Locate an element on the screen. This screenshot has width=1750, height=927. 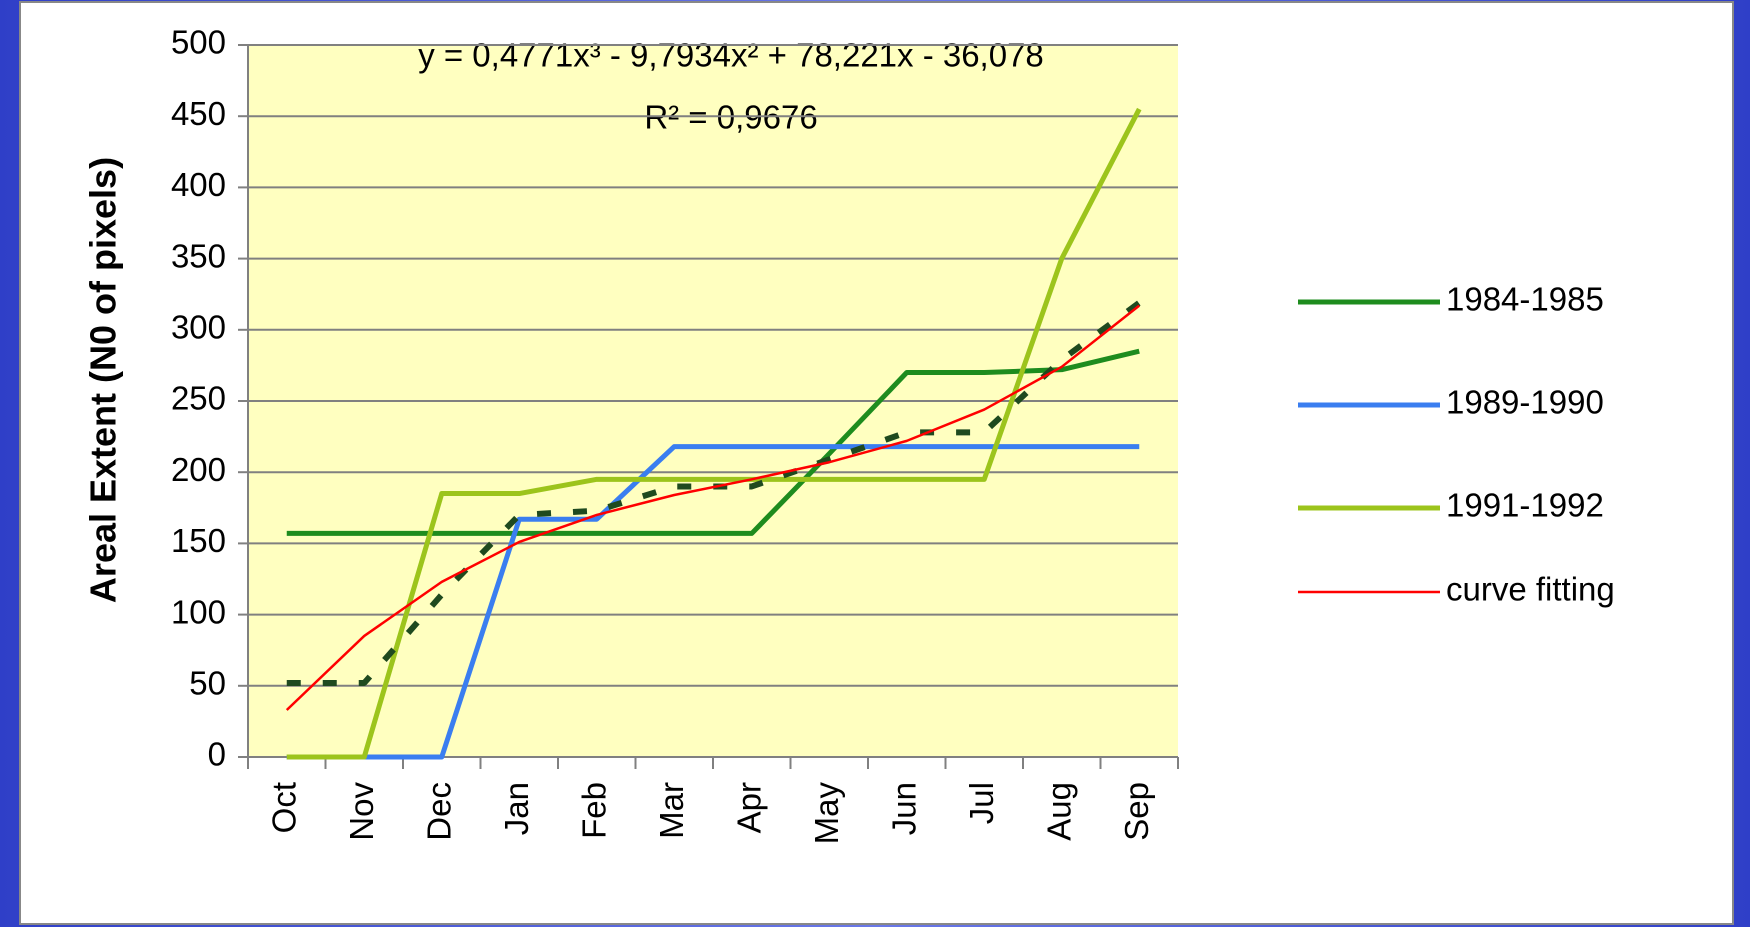
x-tick-label: Sep is located at coordinates (1136, 811).